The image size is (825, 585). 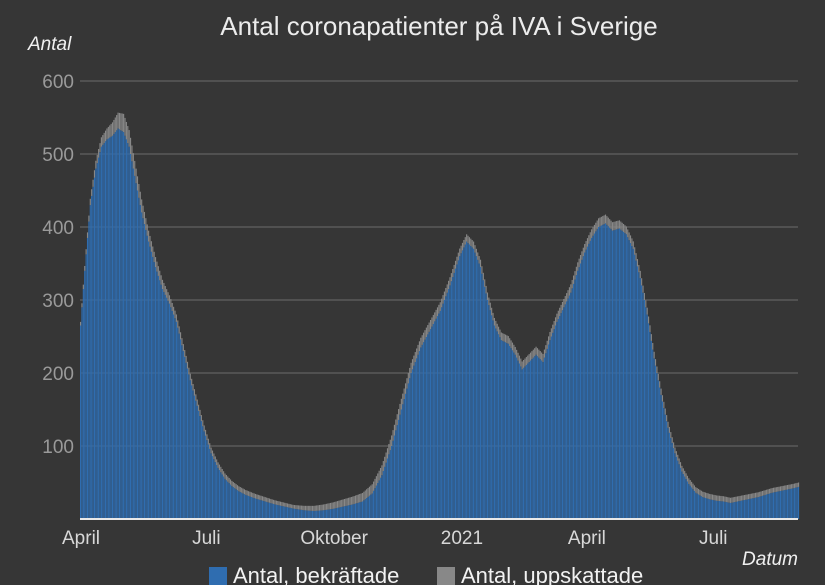 What do you see at coordinates (446, 576) in the screenshot?
I see `legend-swatch-estimated` at bounding box center [446, 576].